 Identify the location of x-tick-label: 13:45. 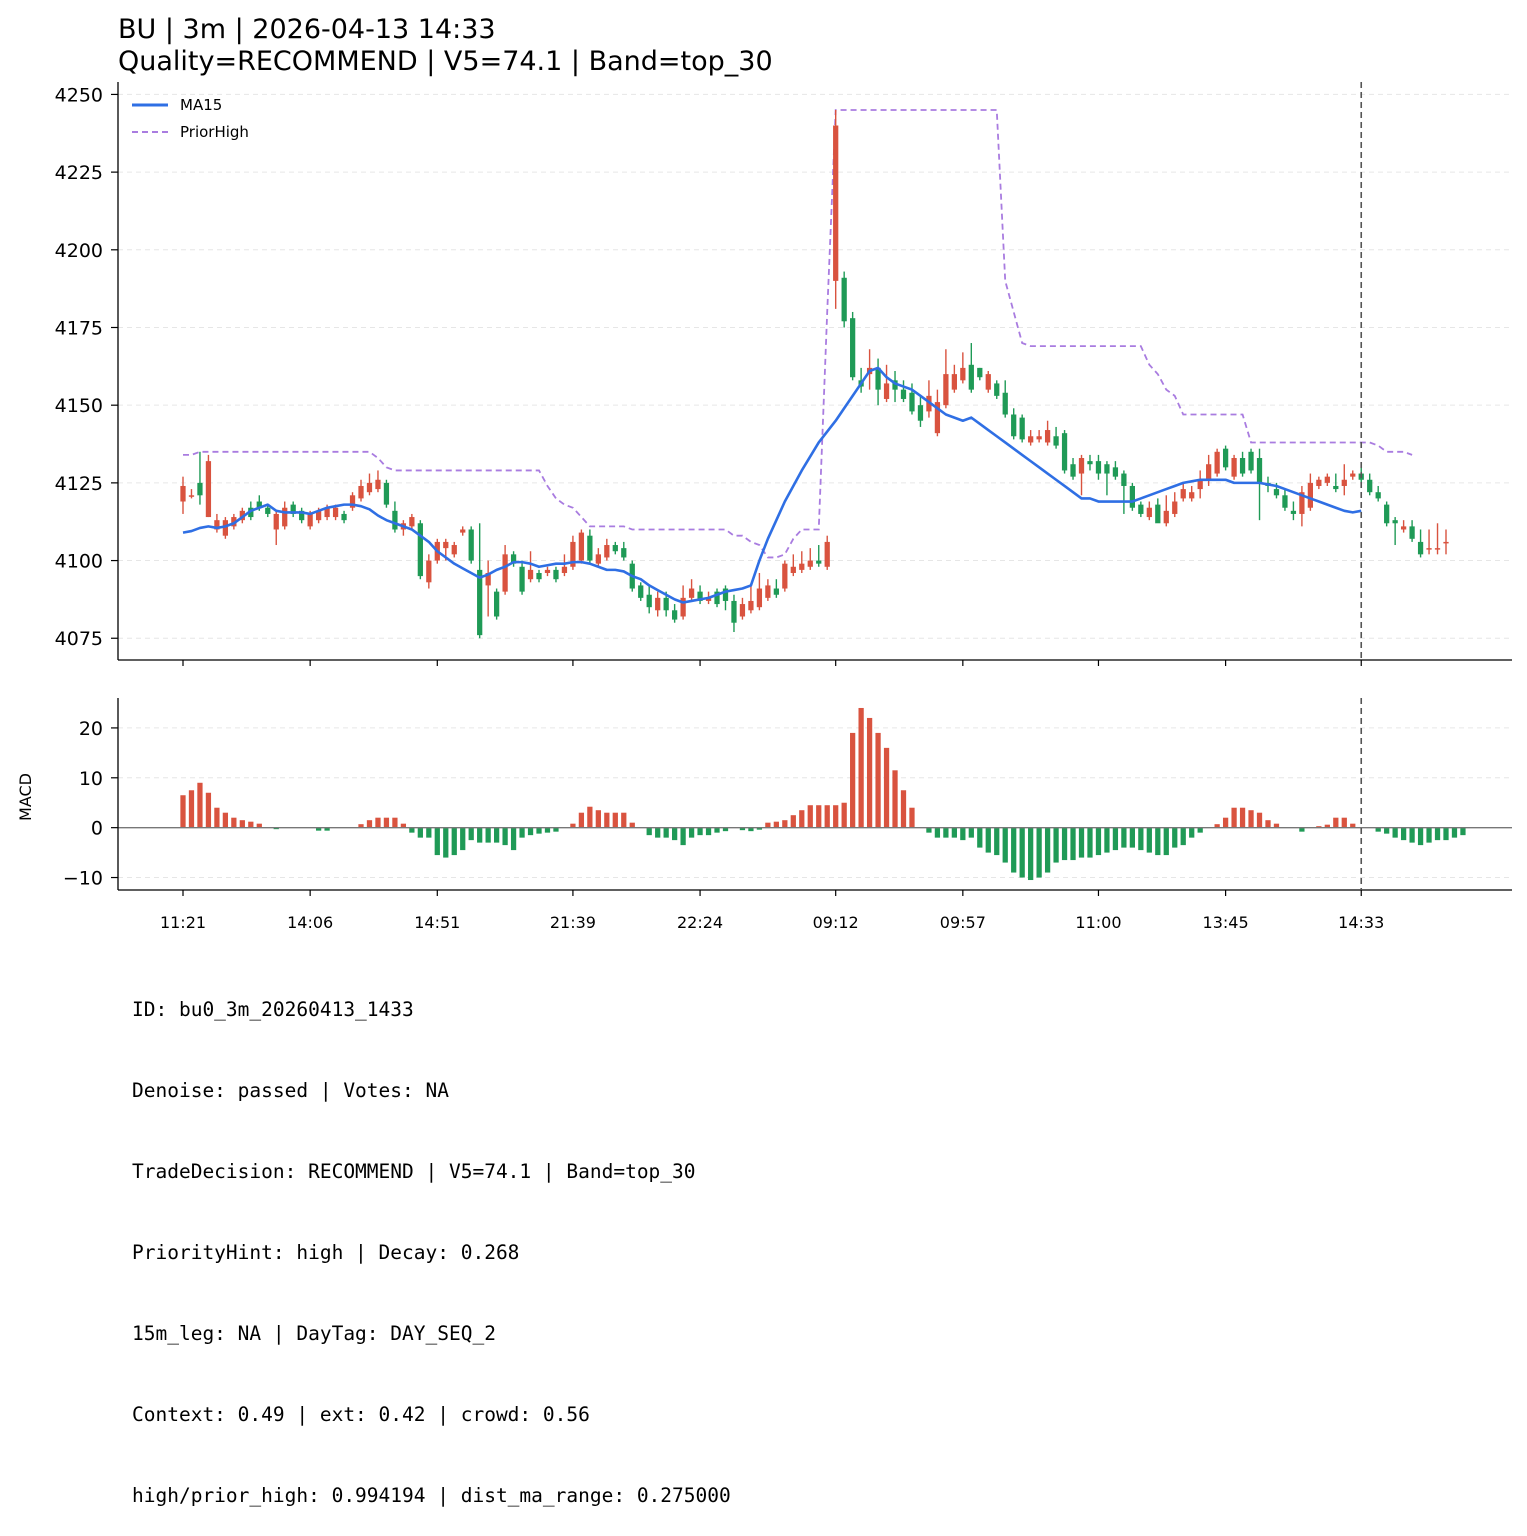
(1226, 922).